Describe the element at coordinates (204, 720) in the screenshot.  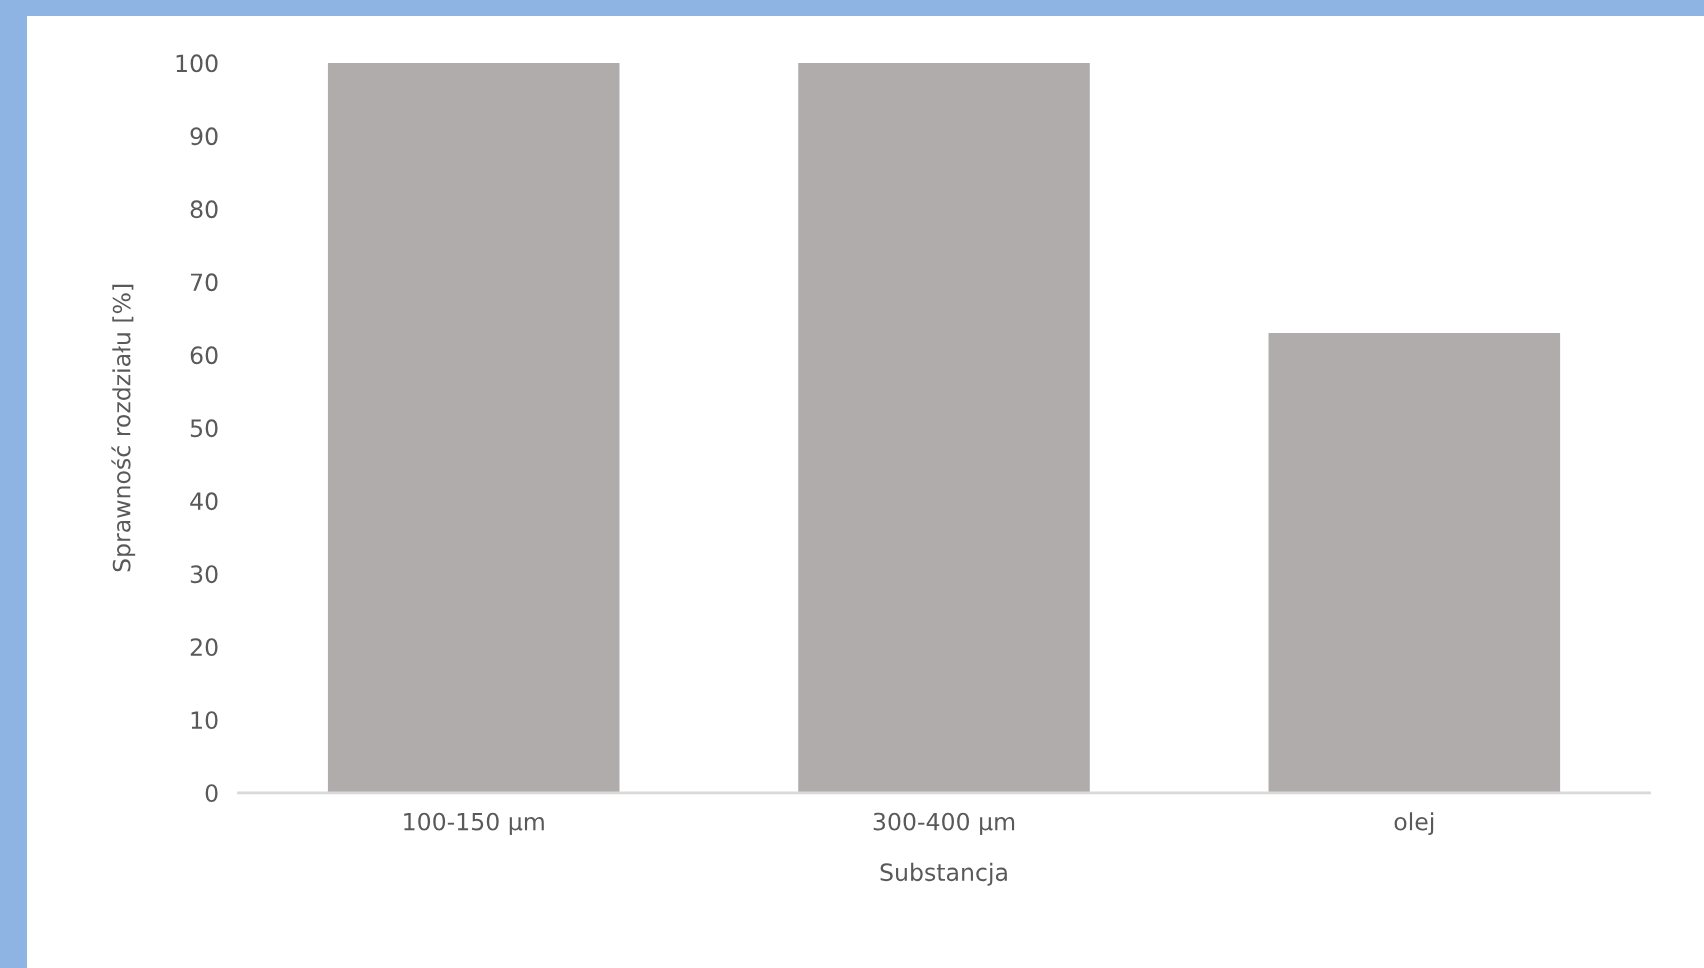
I see `y-tick-label: 10` at that location.